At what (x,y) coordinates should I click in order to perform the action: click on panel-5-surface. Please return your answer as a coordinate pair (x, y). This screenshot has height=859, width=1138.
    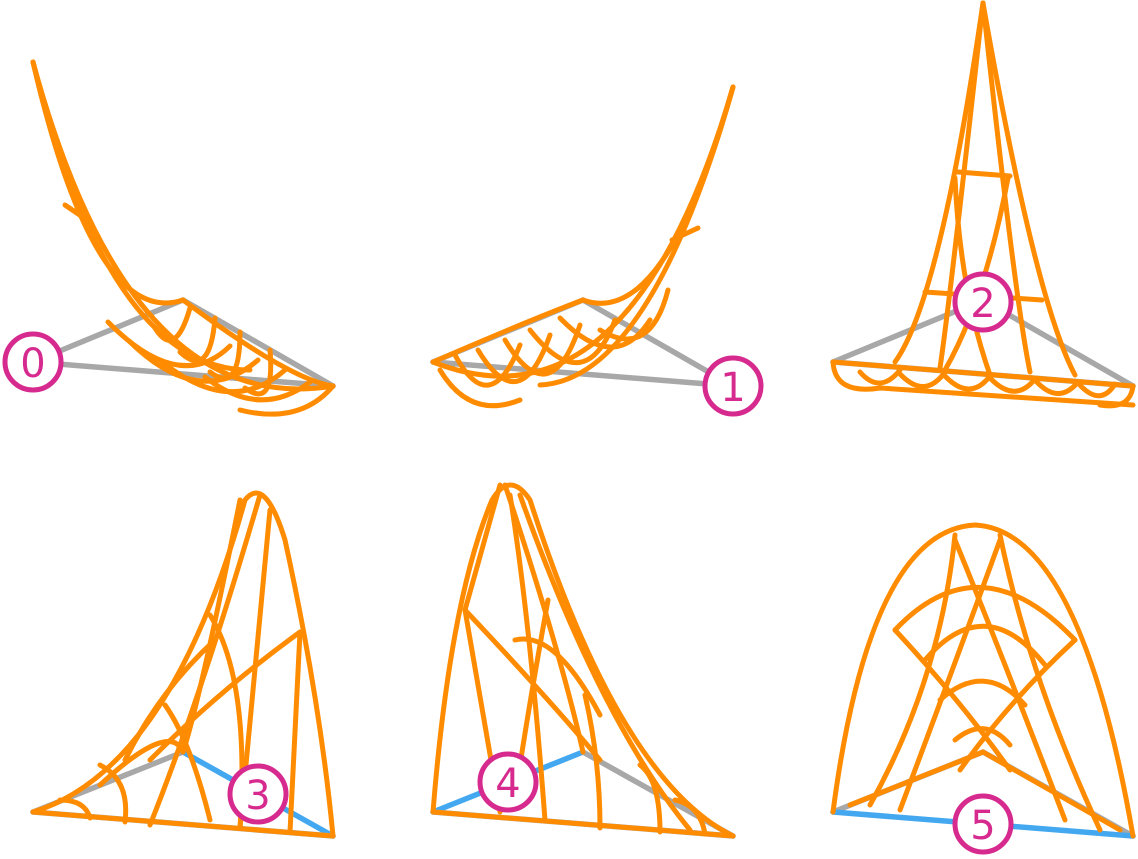
    Looking at the image, I should click on (983, 680).